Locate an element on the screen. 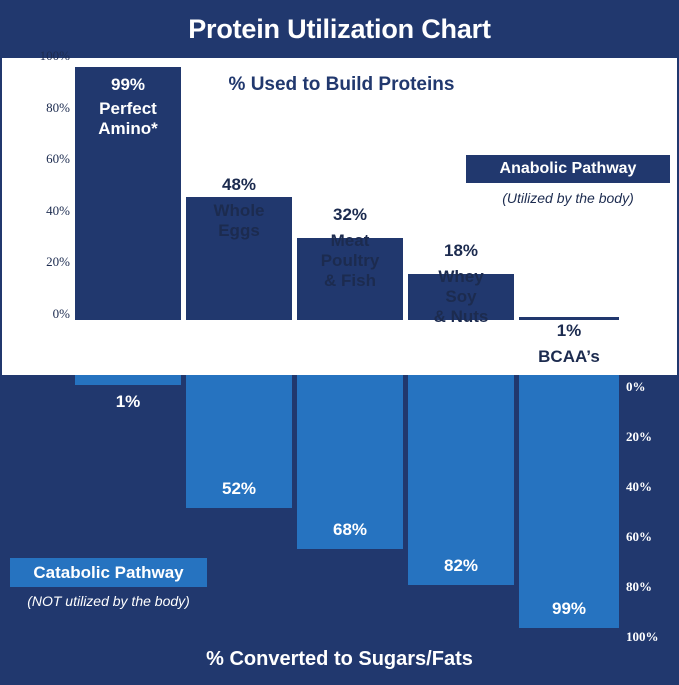  legend-anabolic-sub: (Utilized by the body) is located at coordinates (568, 198).